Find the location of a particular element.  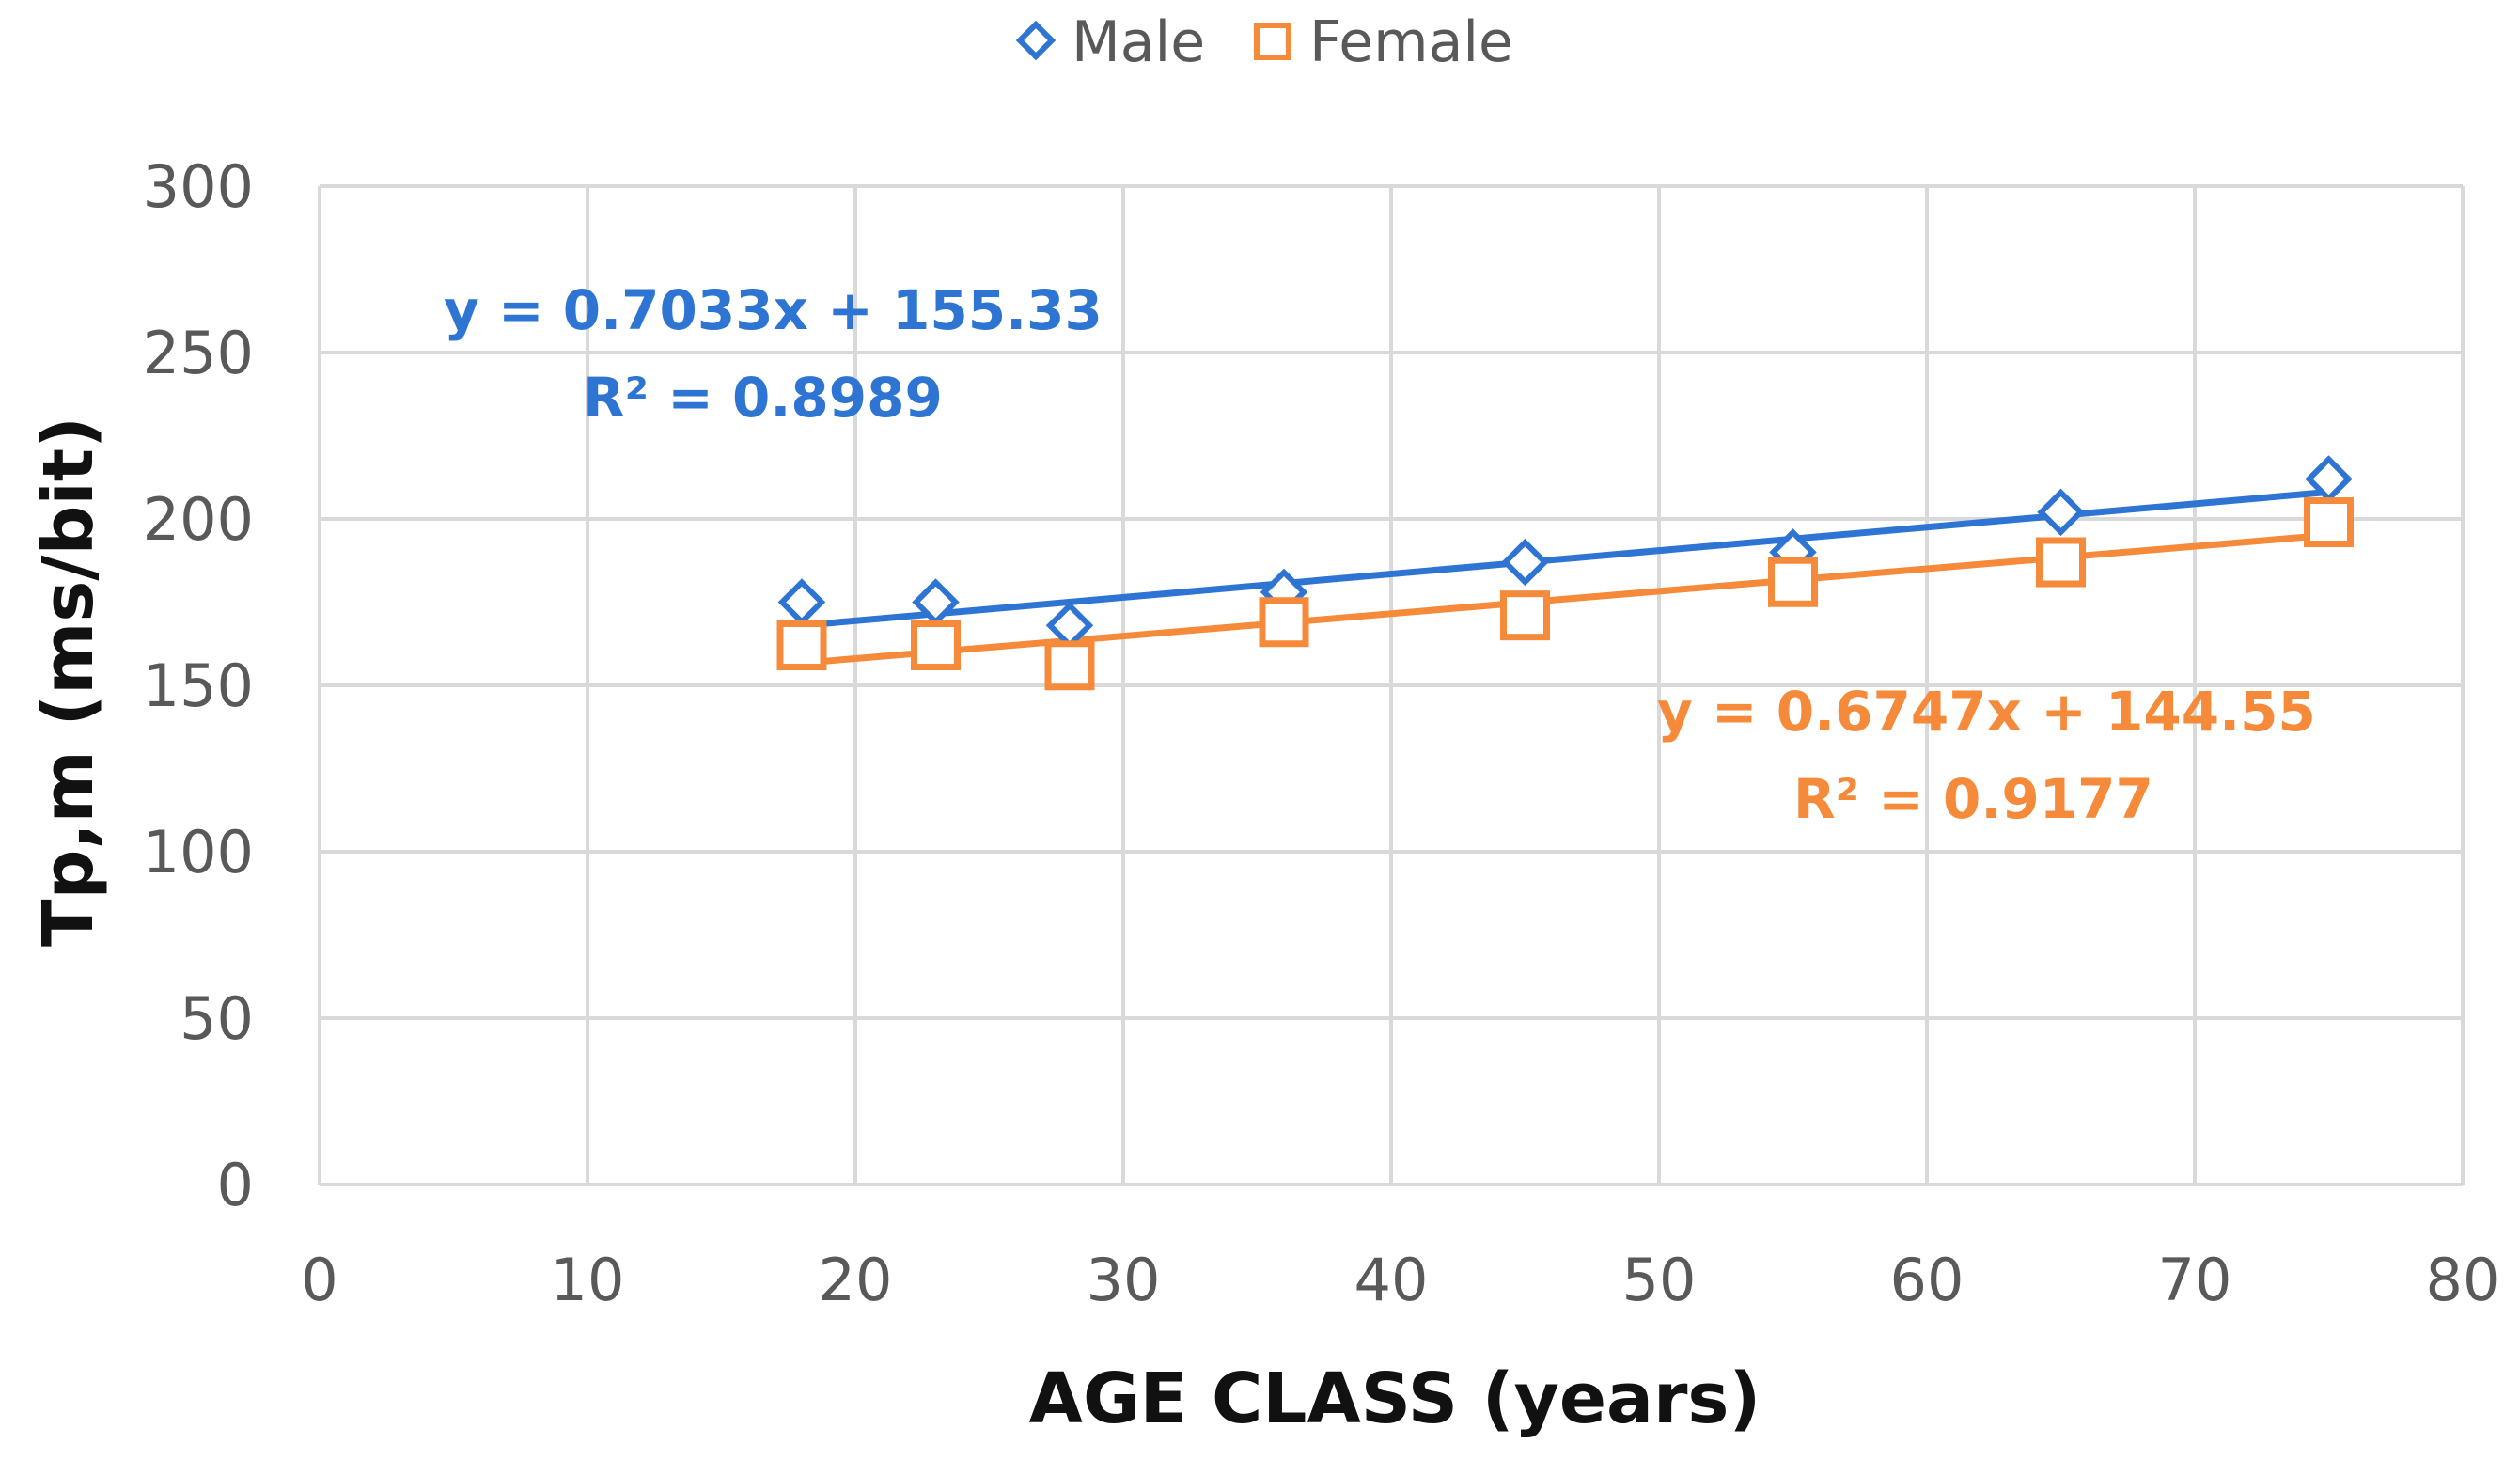

female-trendline-r2: R² = 0.9177 is located at coordinates (1973, 799).